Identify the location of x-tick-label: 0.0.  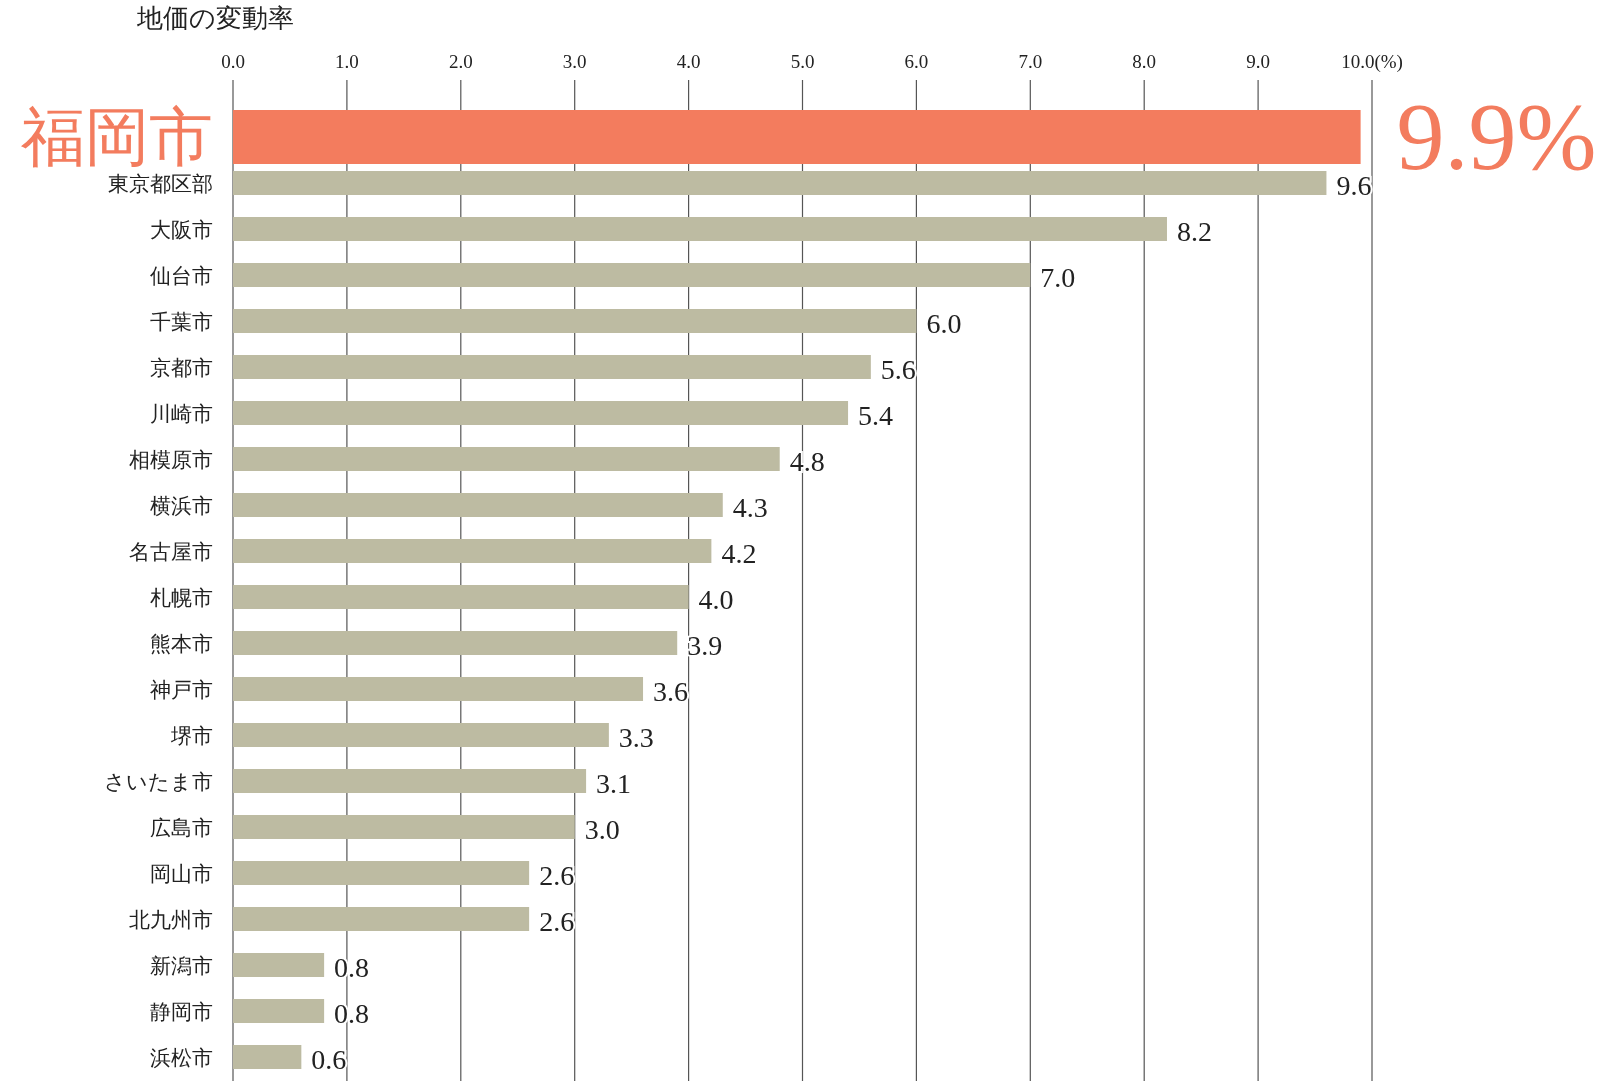
(233, 61).